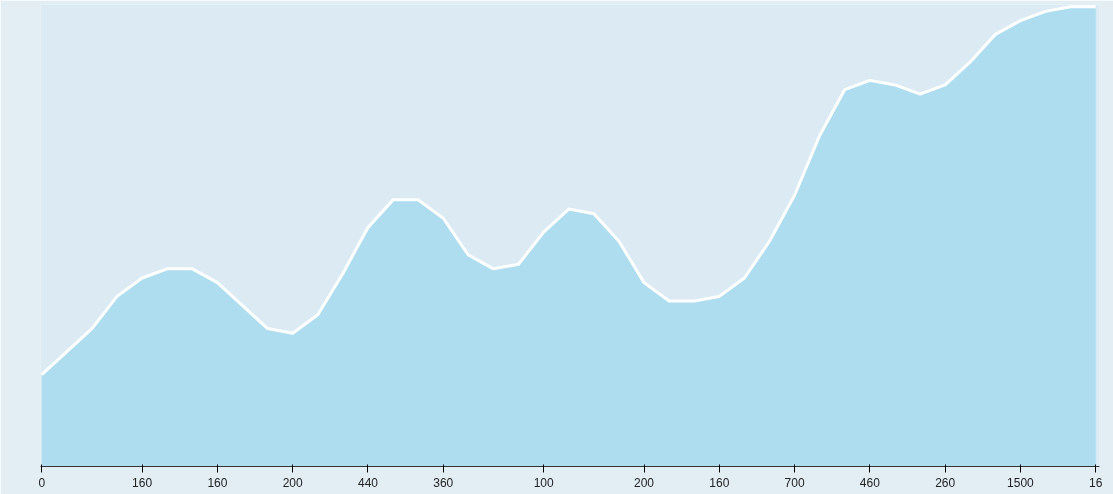 This screenshot has width=1113, height=494. I want to click on x-tick-label: 260, so click(945, 482).